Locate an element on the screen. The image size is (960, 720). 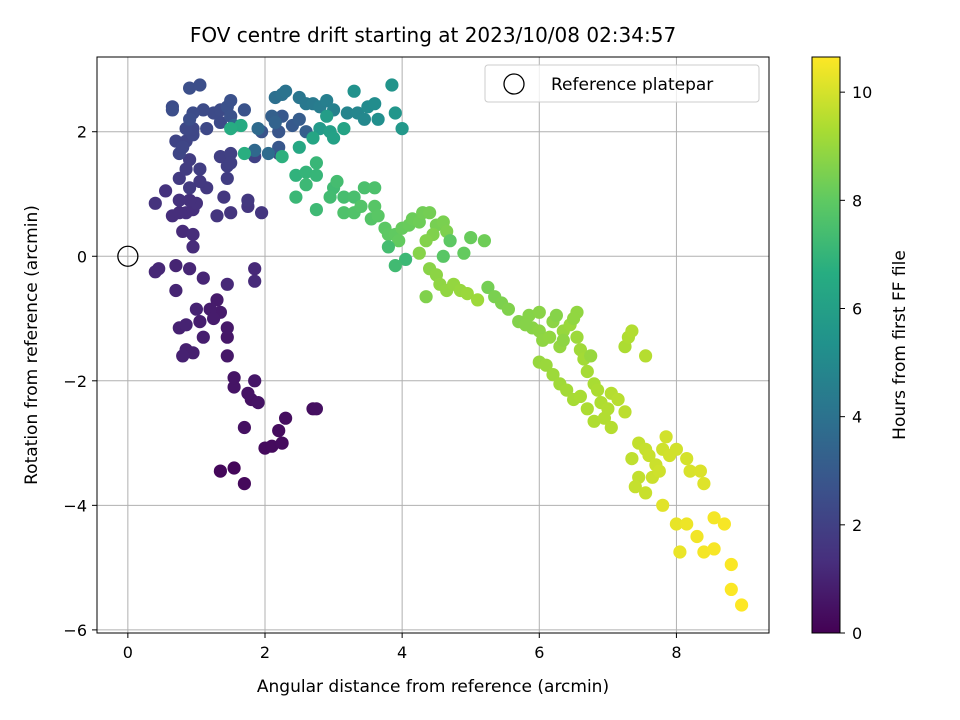
colorbar-tick-label: 4 is located at coordinates (857, 417).